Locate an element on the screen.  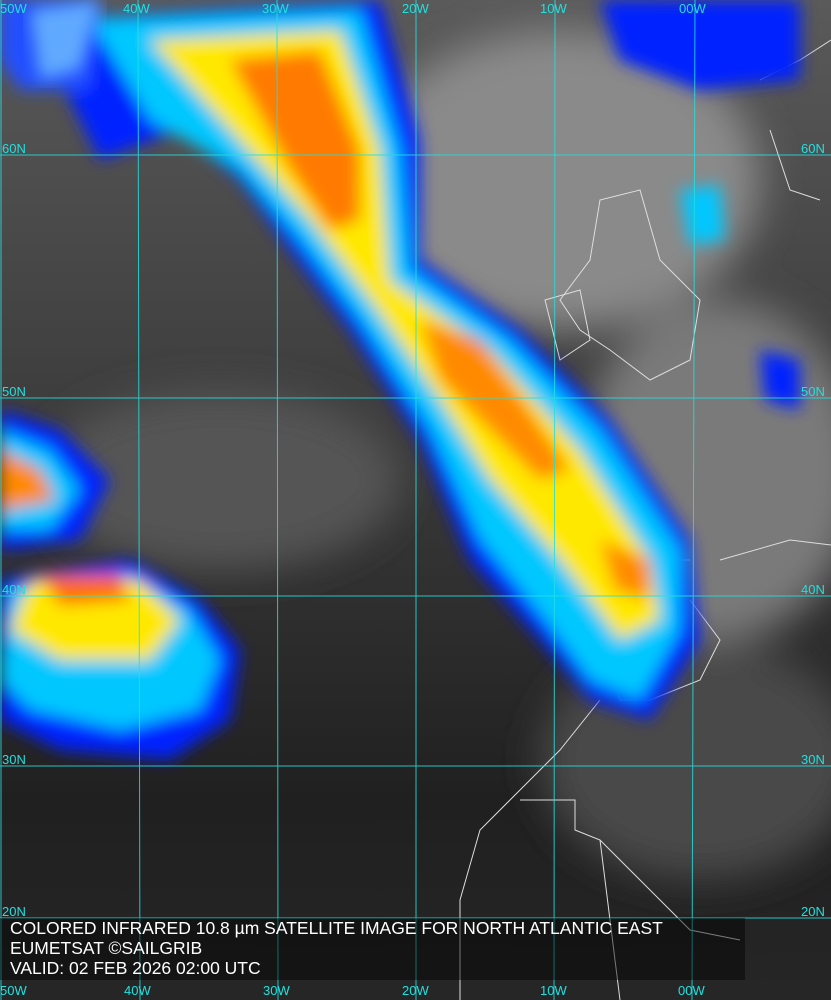
caption-box is located at coordinates (372, 949).